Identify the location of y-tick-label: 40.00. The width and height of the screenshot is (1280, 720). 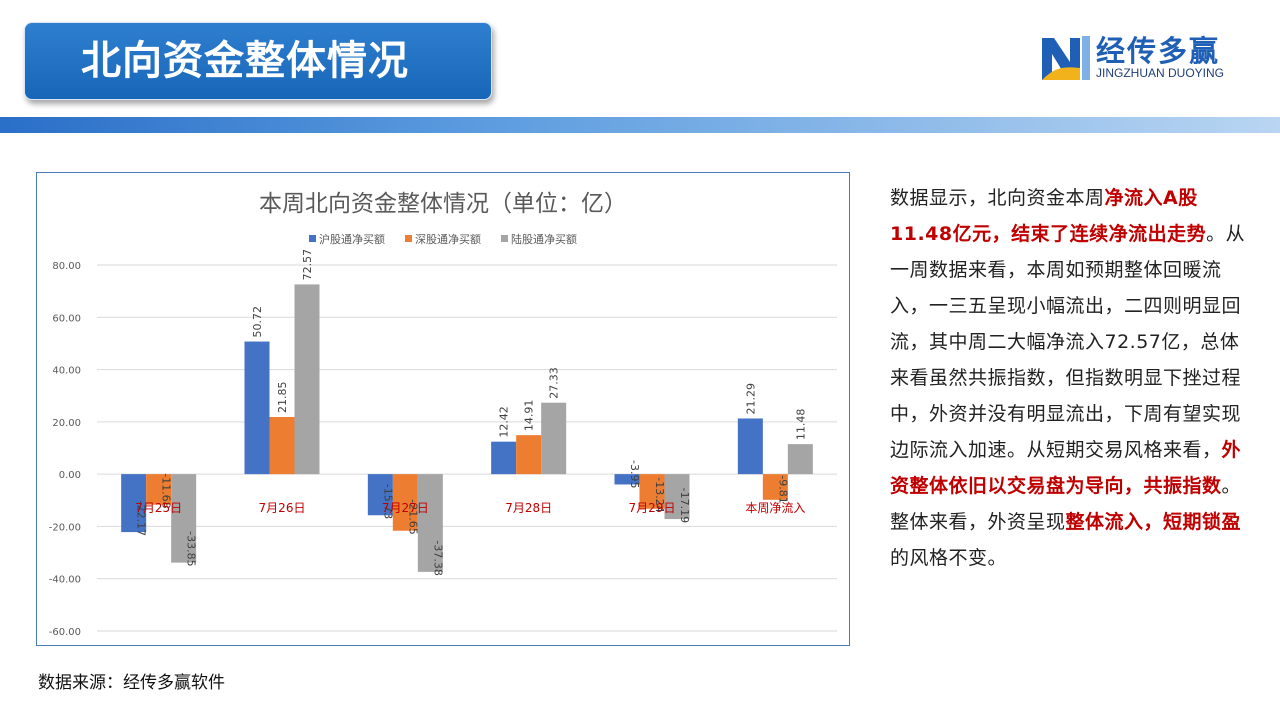
(66, 371).